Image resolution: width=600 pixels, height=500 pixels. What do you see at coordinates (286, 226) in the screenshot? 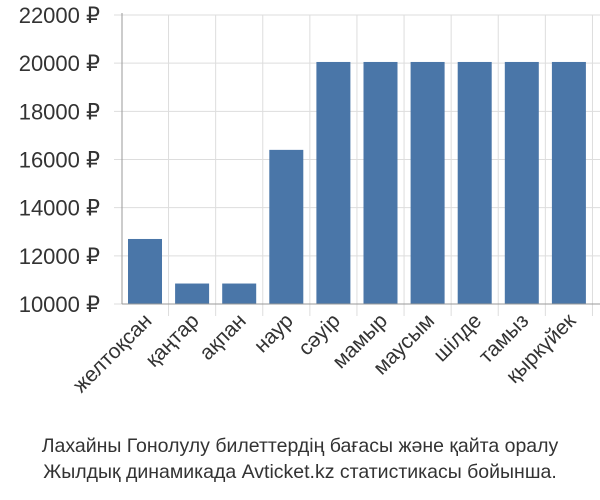
I see `bar-наур` at bounding box center [286, 226].